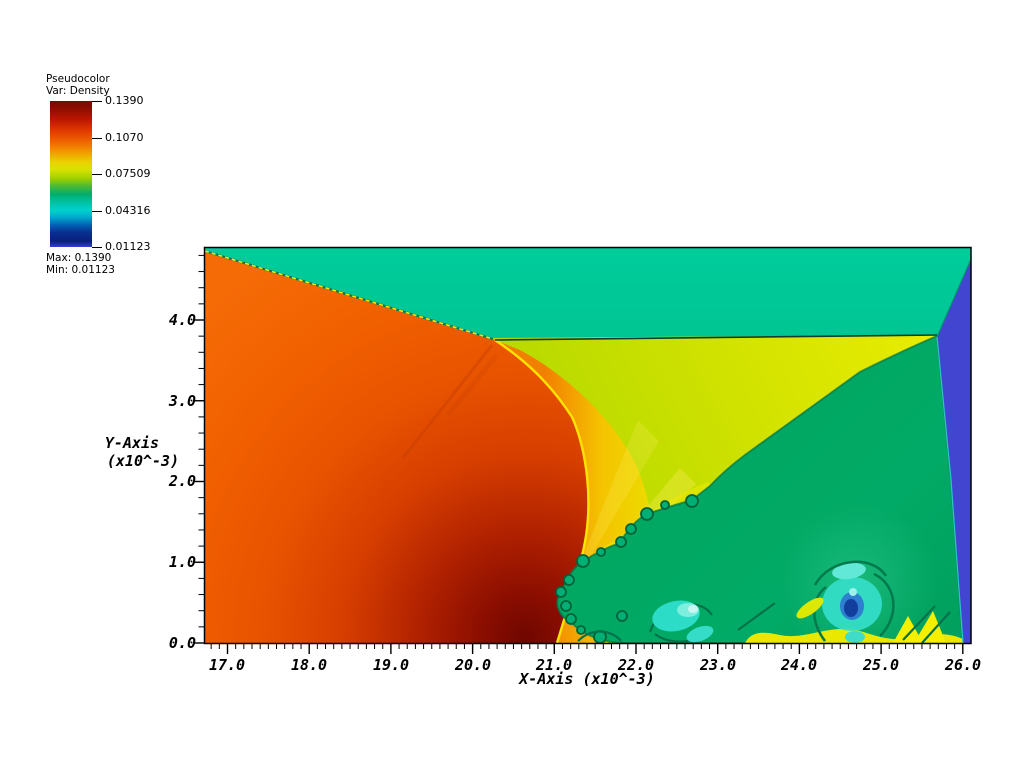  What do you see at coordinates (587, 679) in the screenshot?
I see `x-axis-title: X-Axis (x10^-3)` at bounding box center [587, 679].